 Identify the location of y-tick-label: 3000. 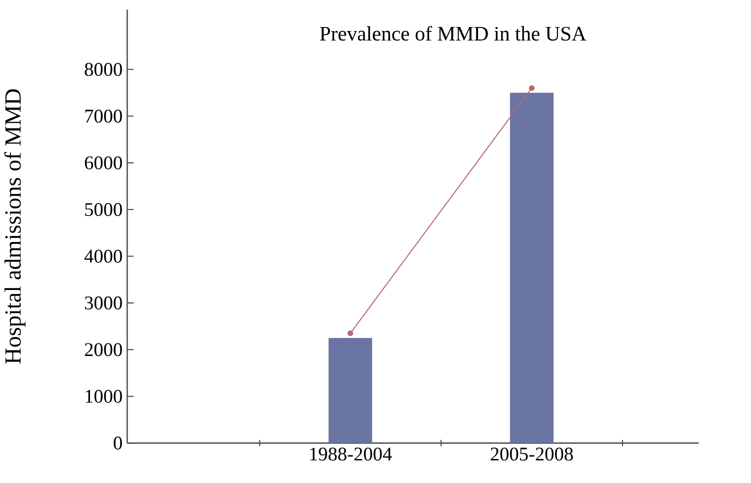
(103, 303).